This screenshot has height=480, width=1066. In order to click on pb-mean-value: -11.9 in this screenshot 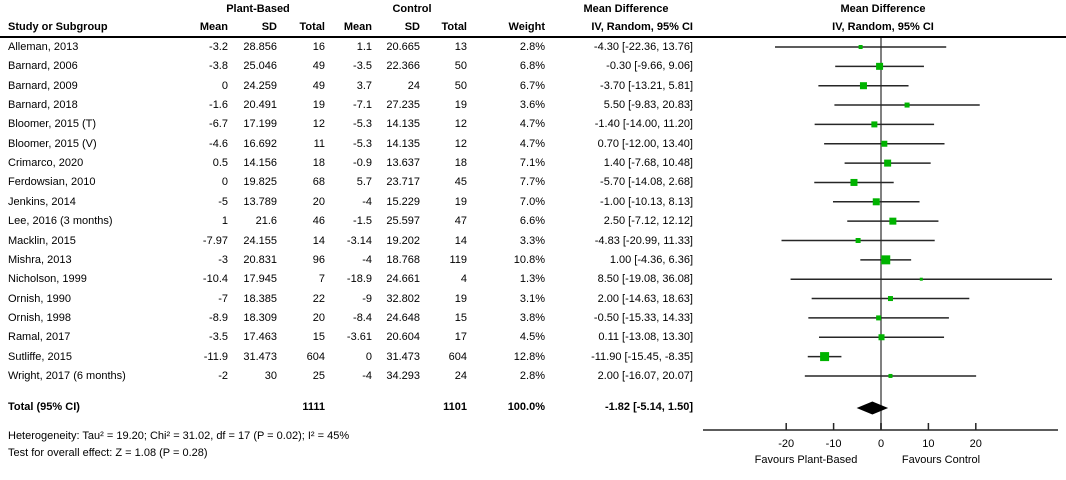, I will do `click(215, 357)`.